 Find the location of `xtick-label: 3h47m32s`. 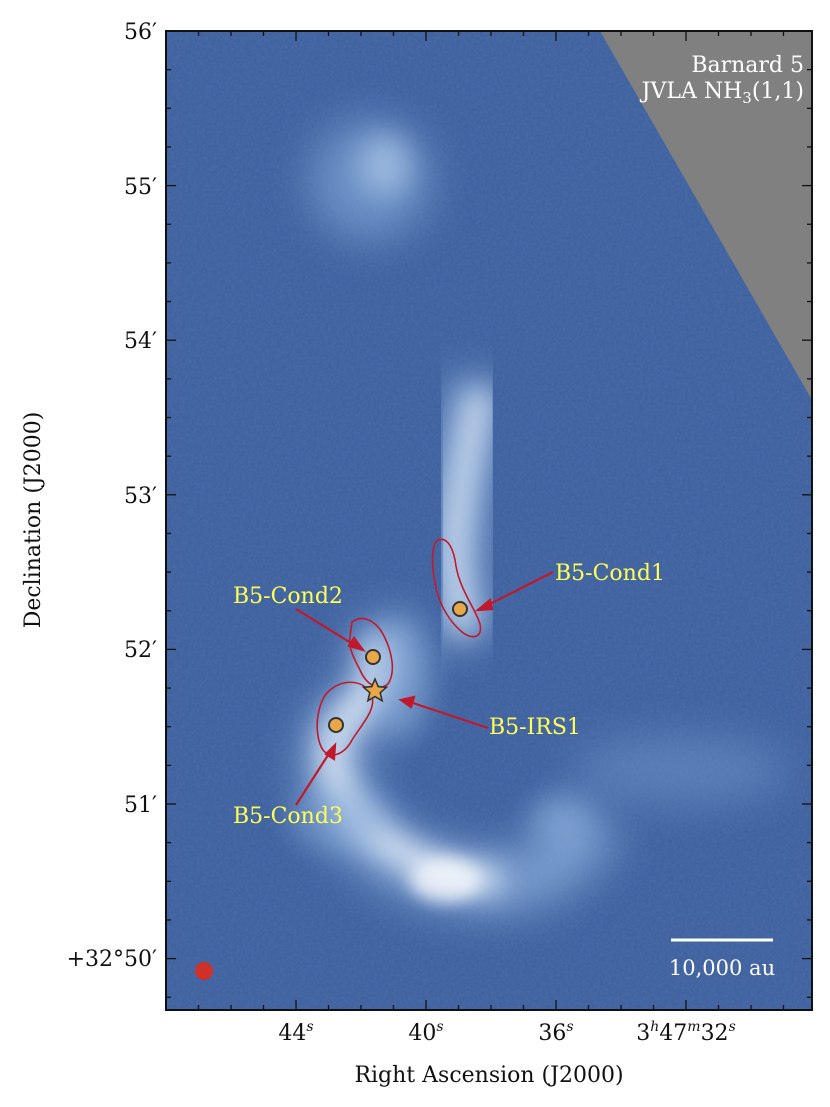

xtick-label: 3h47m32s is located at coordinates (686, 1032).